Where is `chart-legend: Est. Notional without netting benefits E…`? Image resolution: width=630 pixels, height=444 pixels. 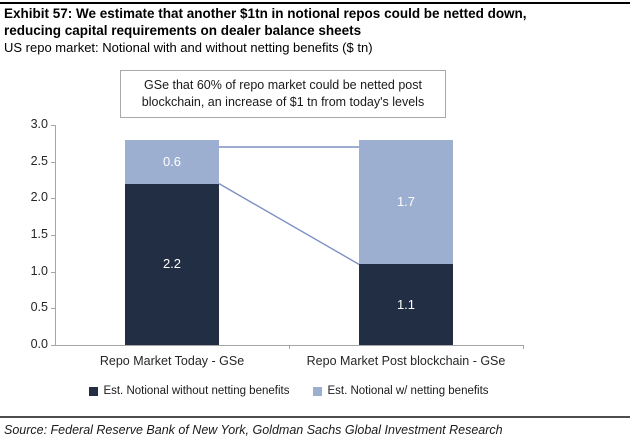 chart-legend: Est. Notional without netting benefits E… is located at coordinates (289, 391).